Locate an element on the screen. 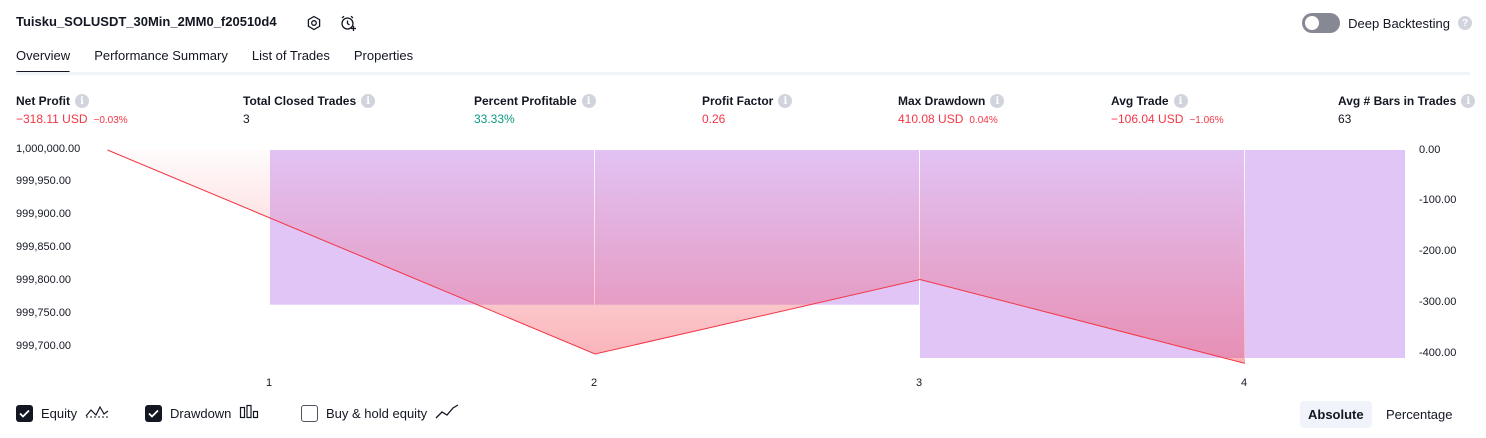 The width and height of the screenshot is (1486, 438). stat-percent: −1.06% is located at coordinates (1206, 120).